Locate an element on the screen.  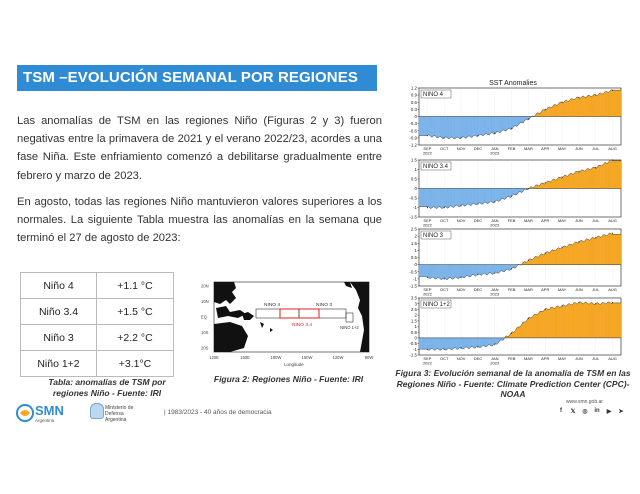
sst-chart-title: SST Anomalies is located at coordinates (513, 83).